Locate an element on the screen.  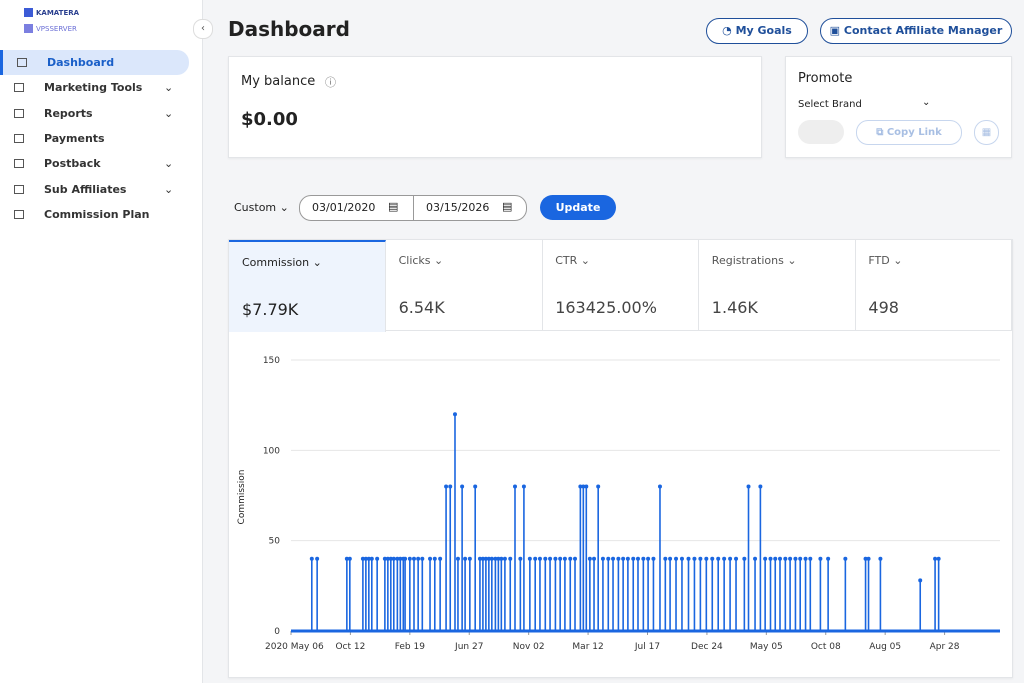
nav-item: Sub Affiliates ⌄ is located at coordinates (94, 189).